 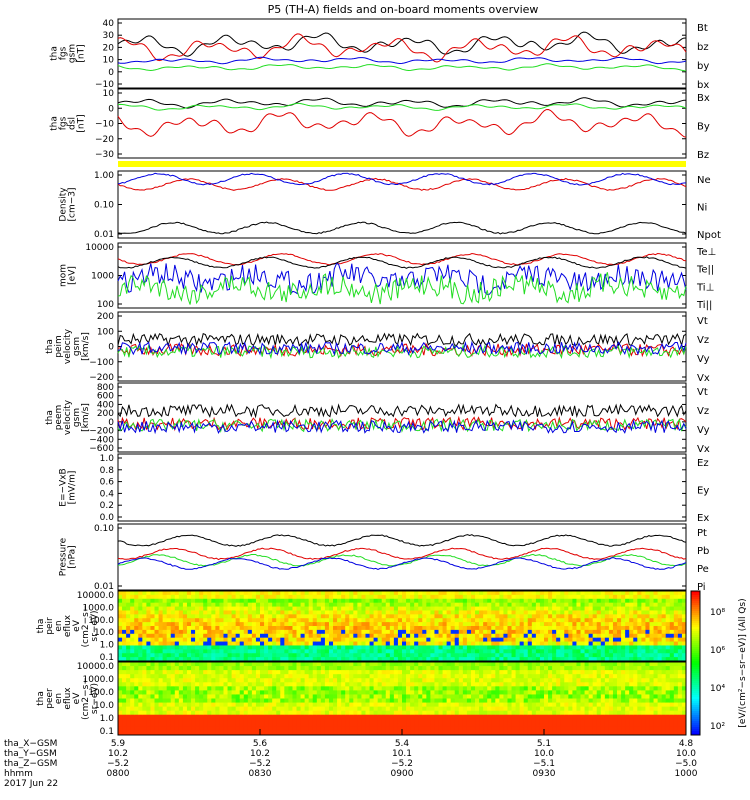 What do you see at coordinates (402, 411) in the screenshot?
I see `series-line-Vt` at bounding box center [402, 411].